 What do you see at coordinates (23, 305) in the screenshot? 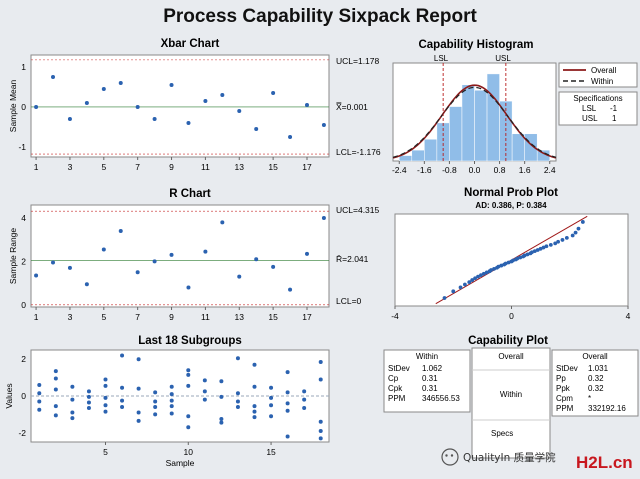
I see `rchart-g-ytick-label: 0` at bounding box center [23, 305].